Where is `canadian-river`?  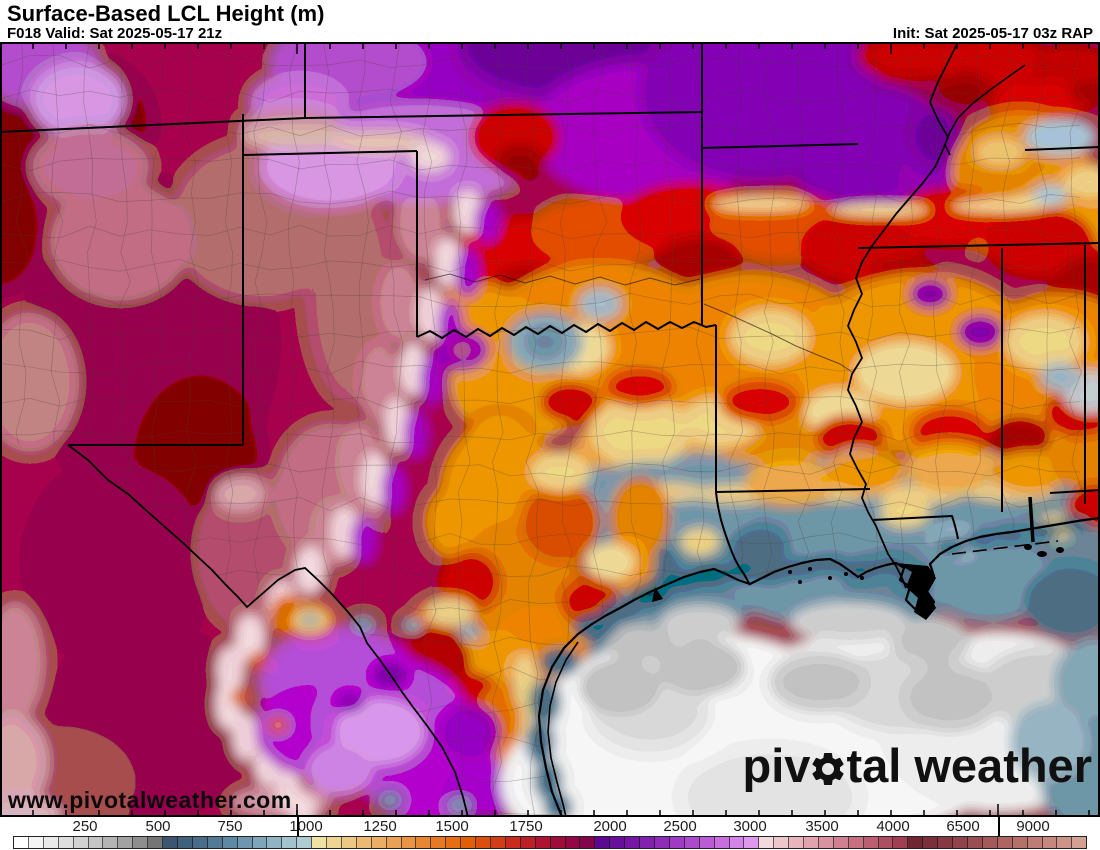 canadian-river is located at coordinates (562, 279).